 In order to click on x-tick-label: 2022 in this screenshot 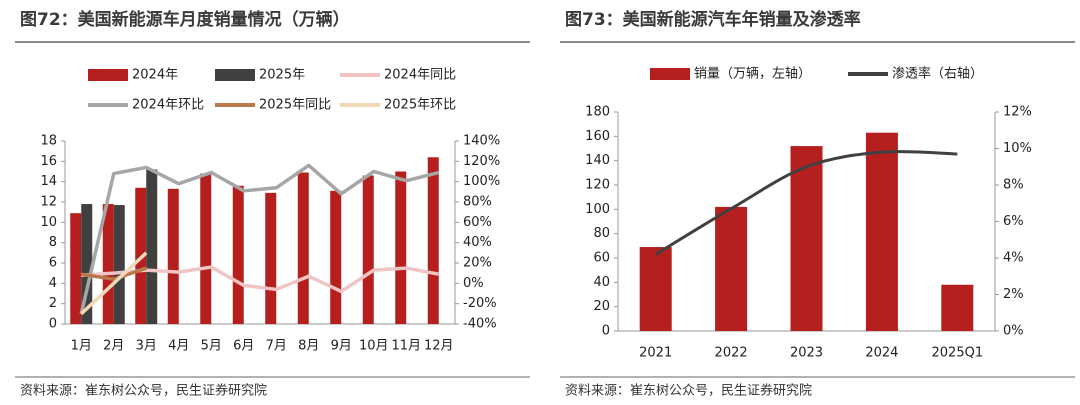, I will do `click(731, 353)`.